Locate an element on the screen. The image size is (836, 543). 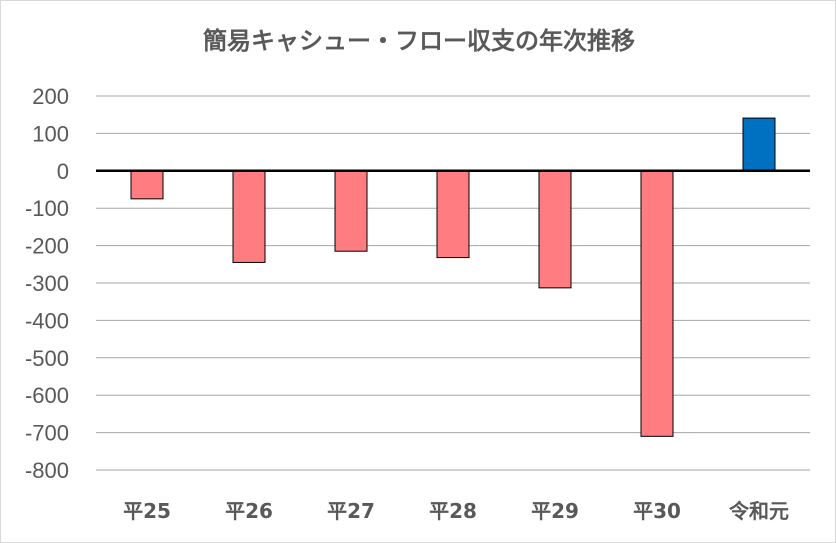
y-tick-label: -200 is located at coordinates (47, 246).